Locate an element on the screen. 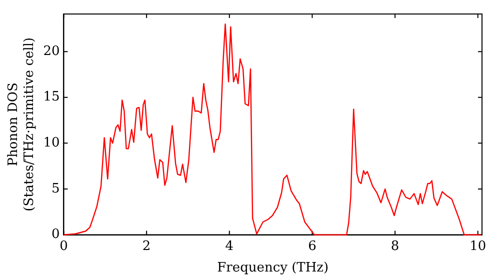 This screenshot has height=280, width=500. x-axis-title: Frequency (THz) is located at coordinates (273, 268).